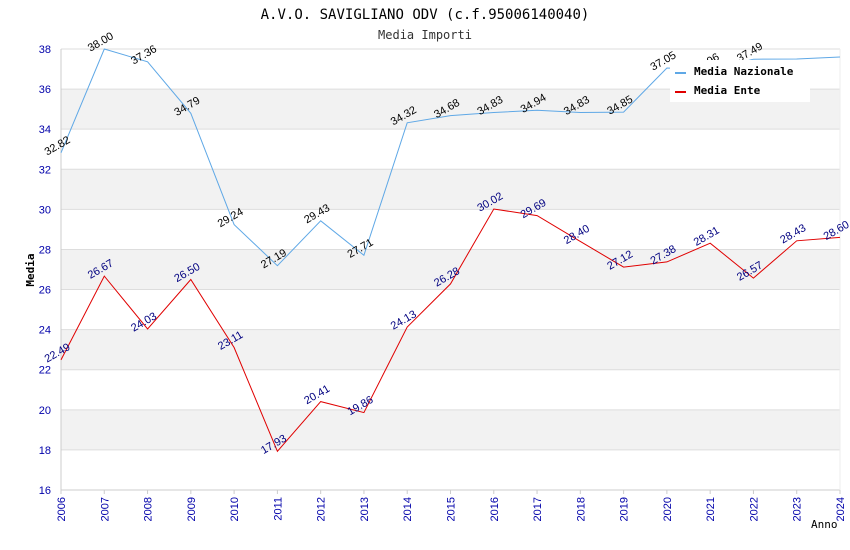  What do you see at coordinates (841, 509) in the screenshot?
I see `x-tick-2024: 2024` at bounding box center [841, 509].